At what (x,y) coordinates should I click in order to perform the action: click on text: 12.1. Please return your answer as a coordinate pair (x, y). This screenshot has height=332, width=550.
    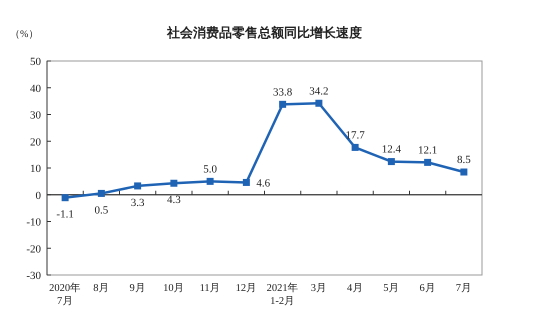
    Looking at the image, I should click on (428, 150).